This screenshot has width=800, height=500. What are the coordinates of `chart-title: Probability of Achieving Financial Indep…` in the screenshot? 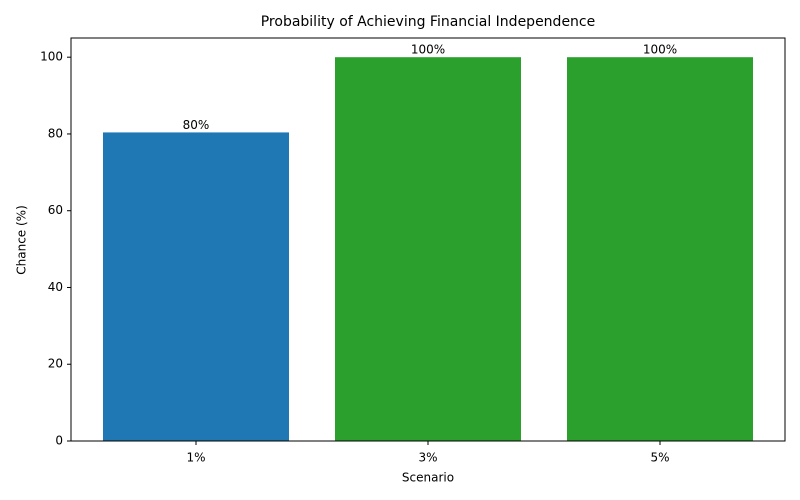 It's located at (428, 22).